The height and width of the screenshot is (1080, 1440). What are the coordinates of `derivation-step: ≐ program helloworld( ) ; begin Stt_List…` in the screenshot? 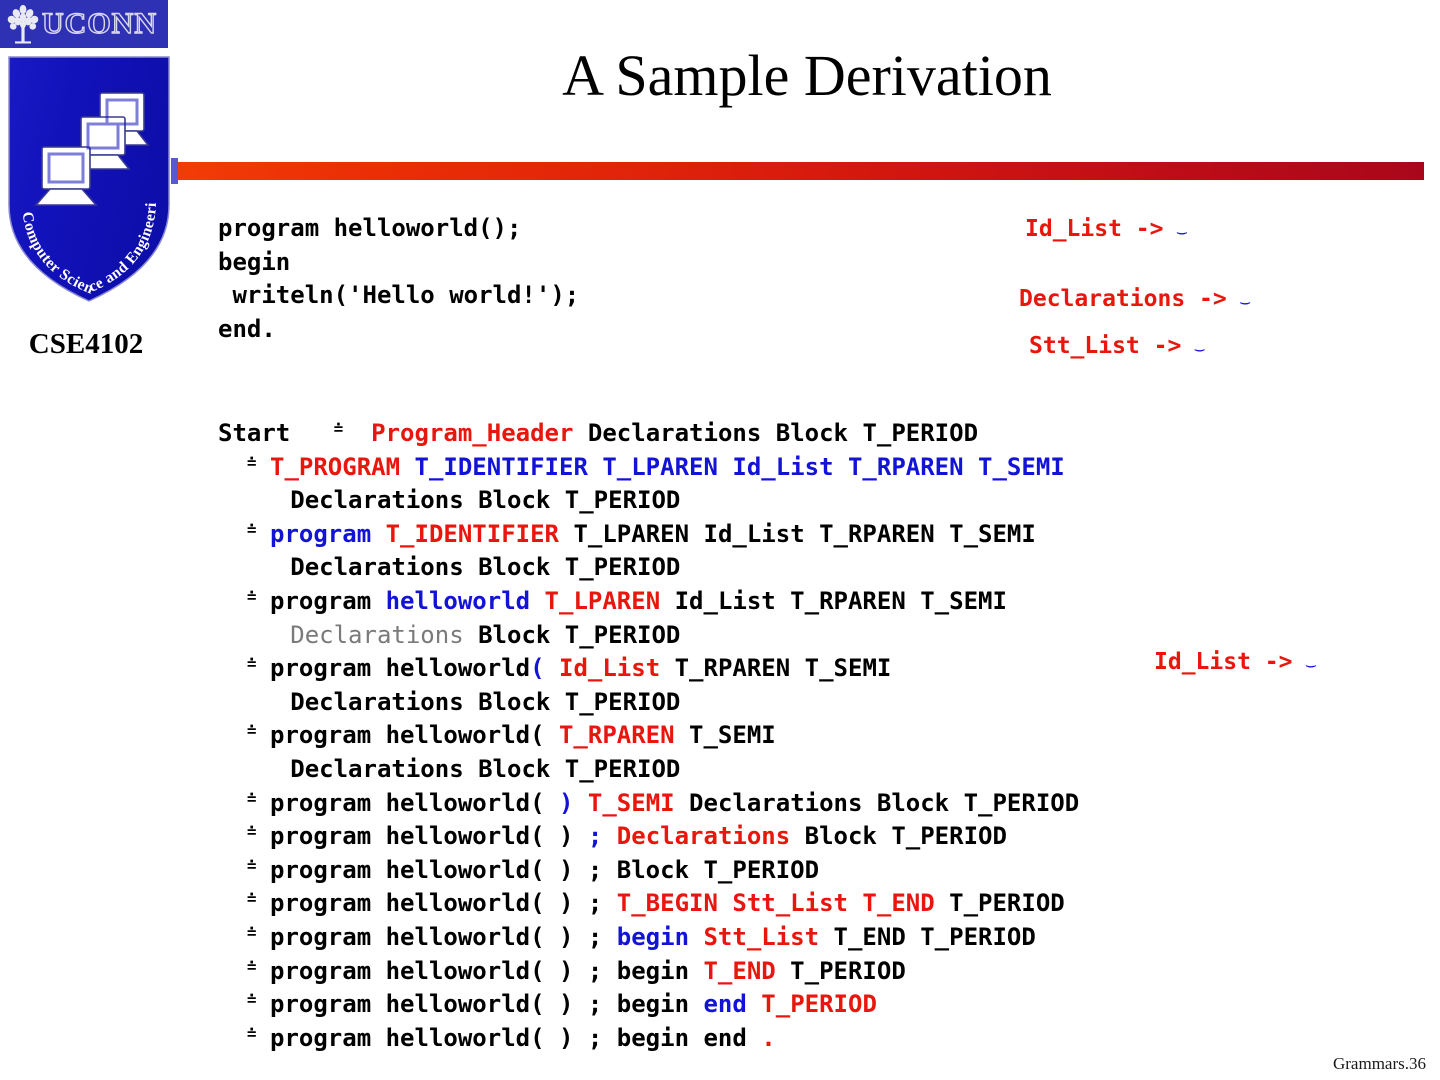 It's located at (808, 938).